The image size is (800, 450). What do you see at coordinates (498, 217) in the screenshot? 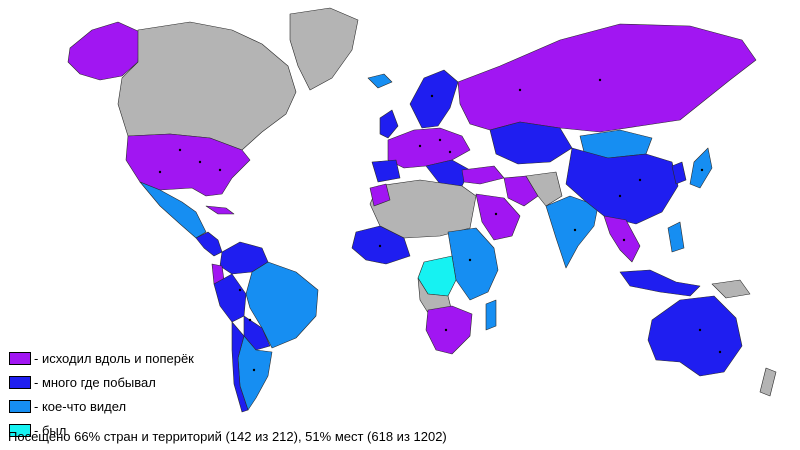
I see `region-arabia` at bounding box center [498, 217].